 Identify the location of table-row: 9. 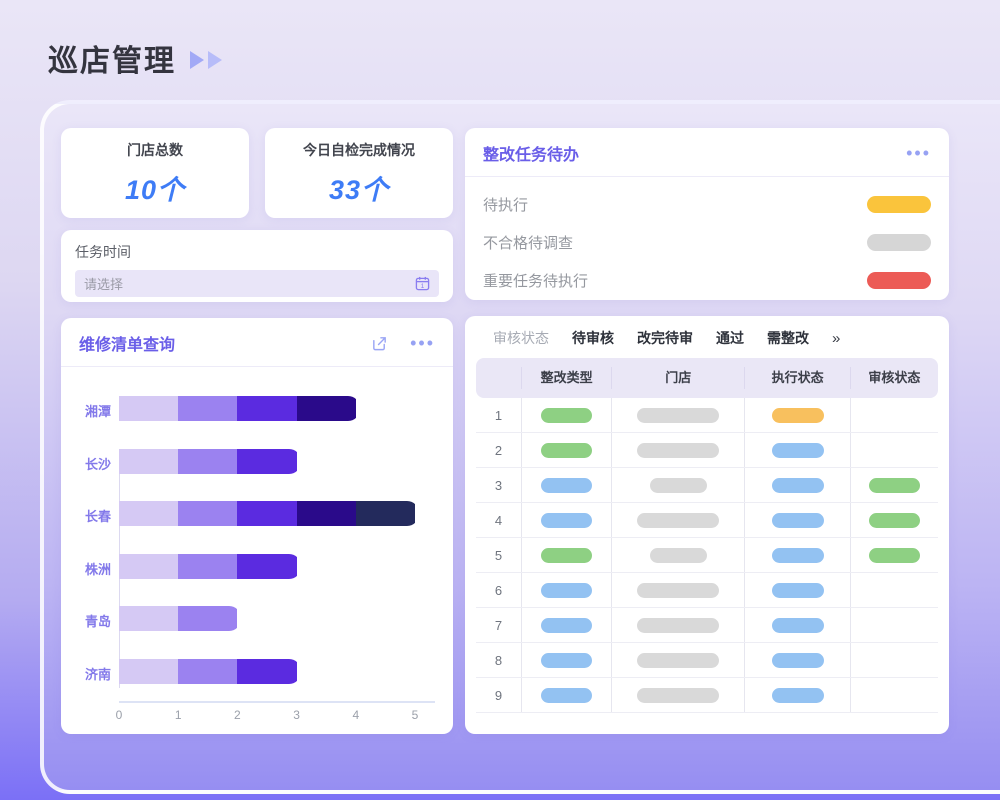
(707, 695).